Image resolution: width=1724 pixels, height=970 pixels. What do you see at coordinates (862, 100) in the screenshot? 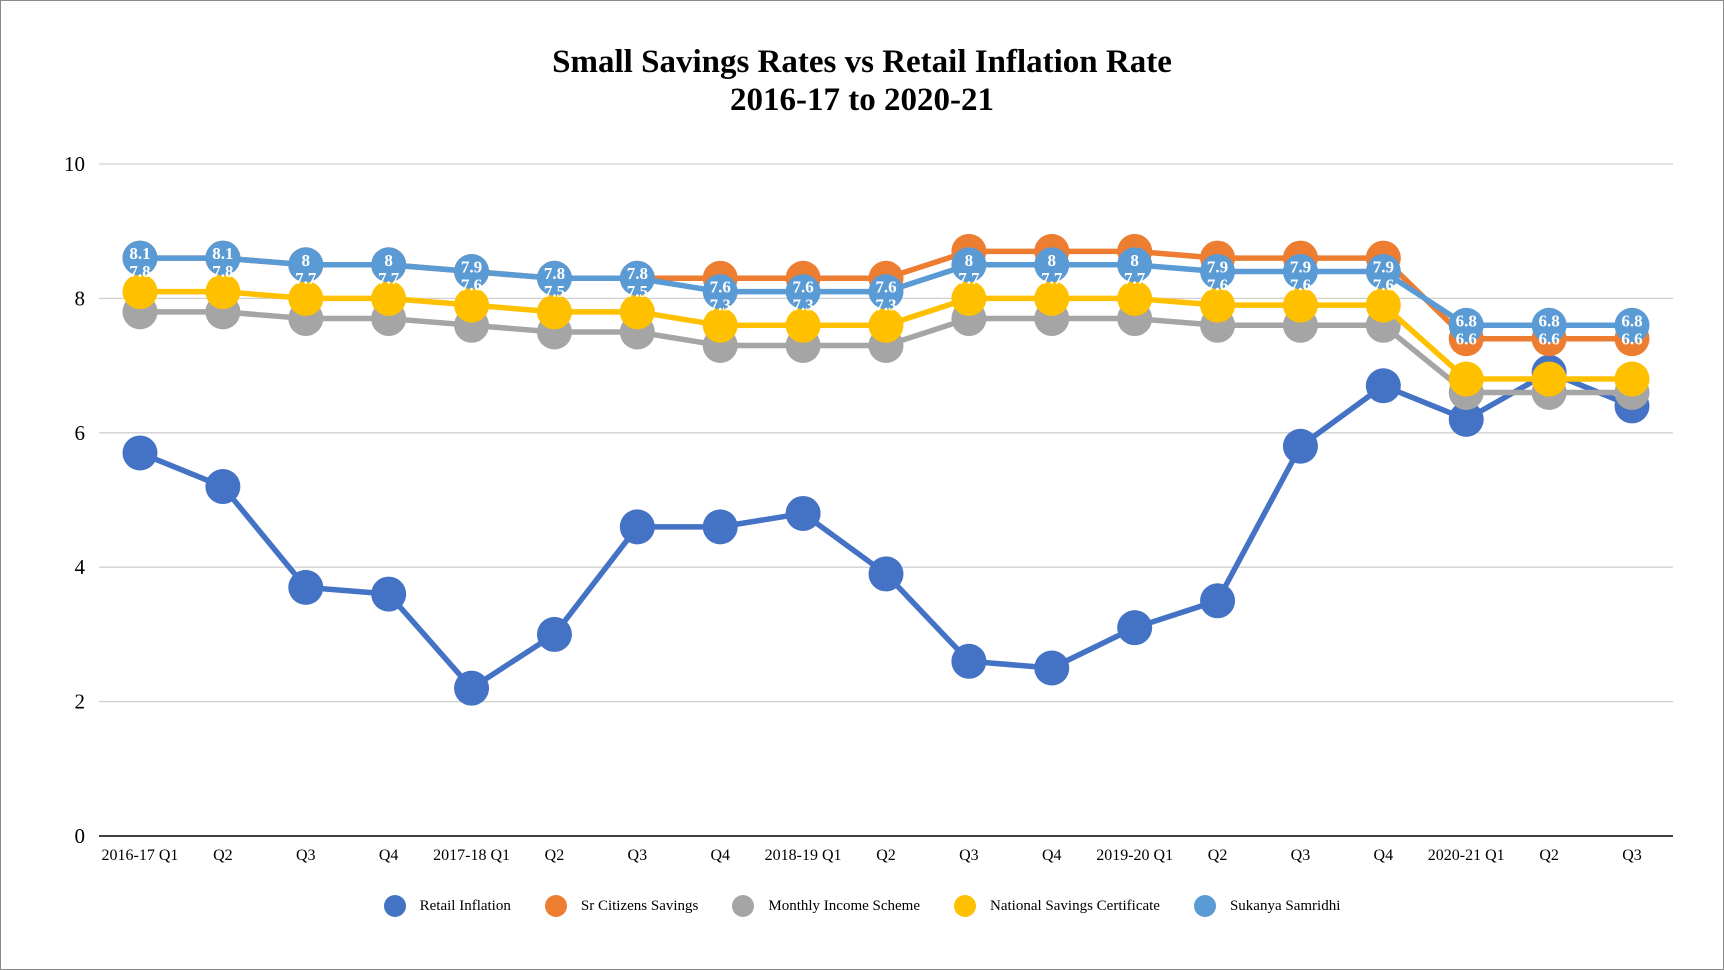
I see `chart-subtitle: 2016-17 to 2020-21` at bounding box center [862, 100].